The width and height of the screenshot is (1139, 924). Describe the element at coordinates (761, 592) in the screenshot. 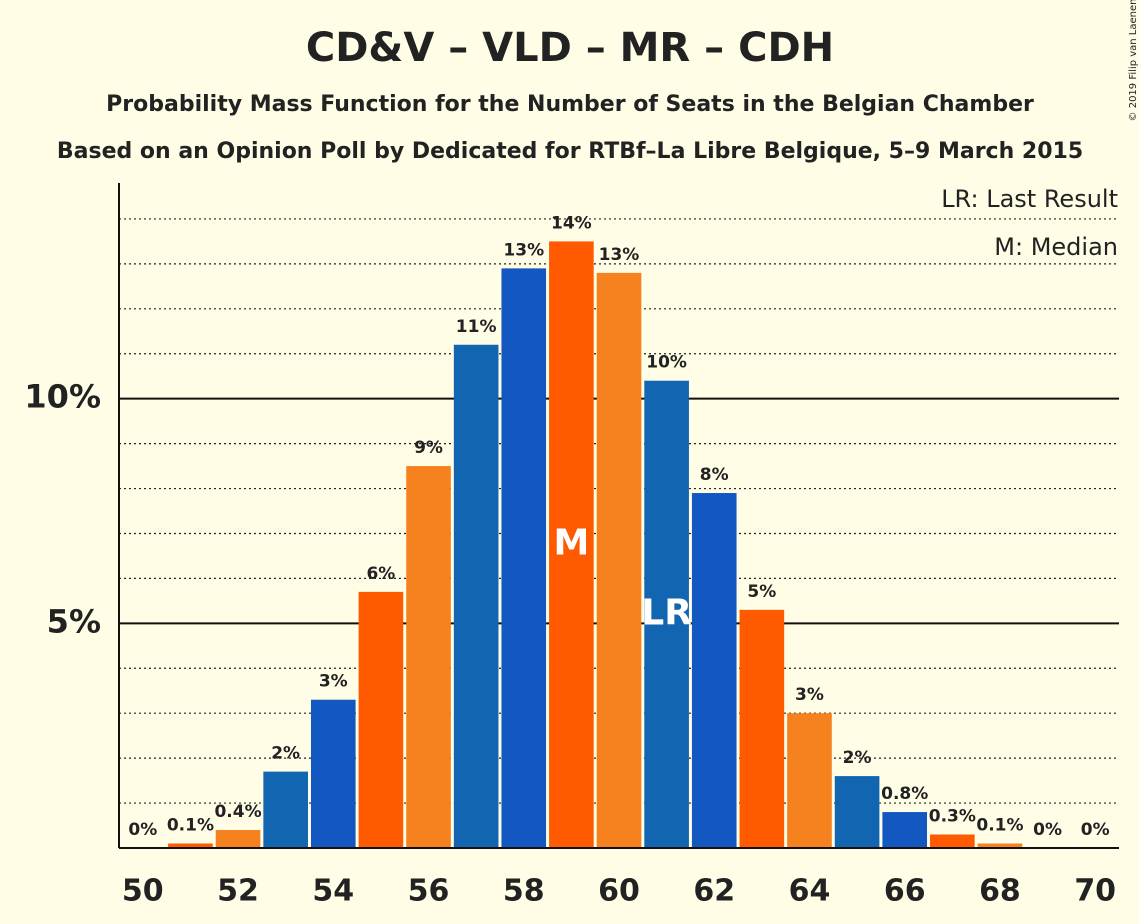

I see `data-label: 5%` at that location.